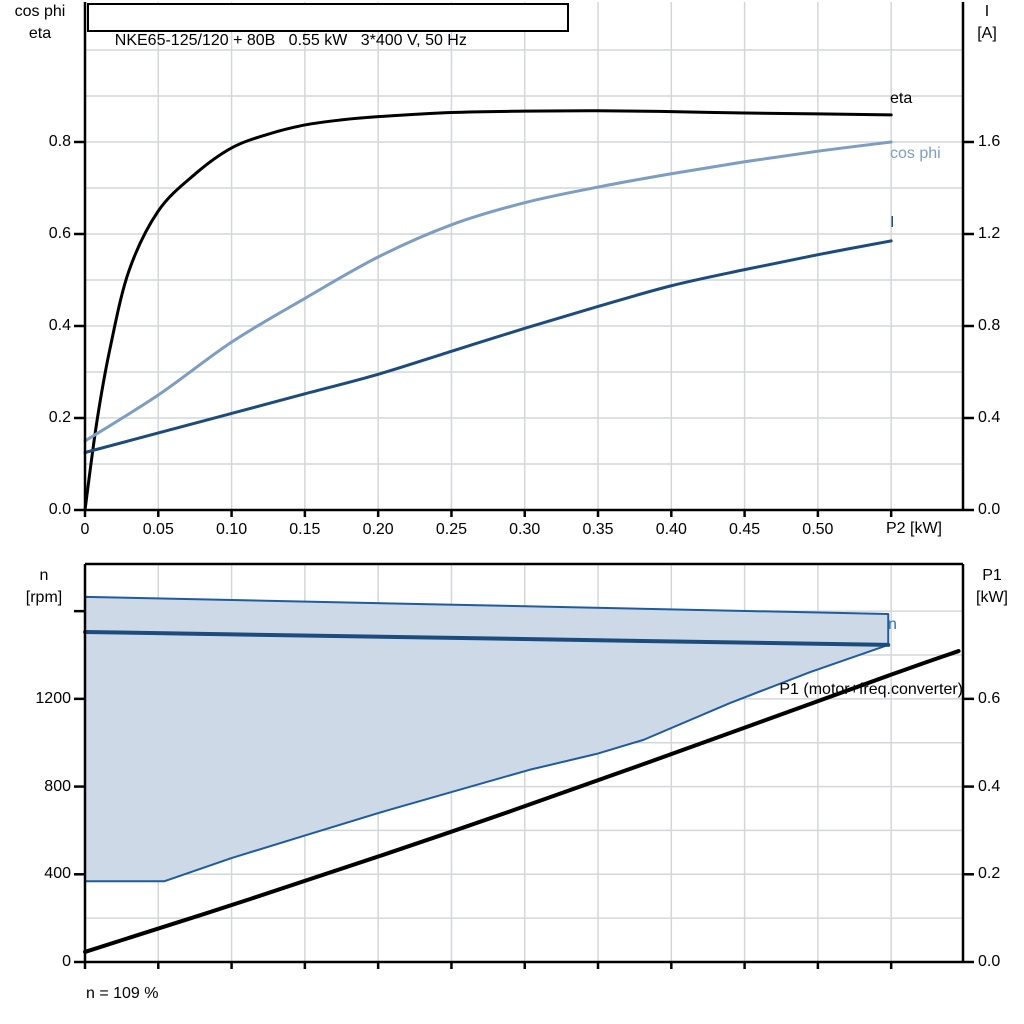 The height and width of the screenshot is (1024, 1024). I want to click on x-axis-tick-label: 0.20, so click(378, 529).